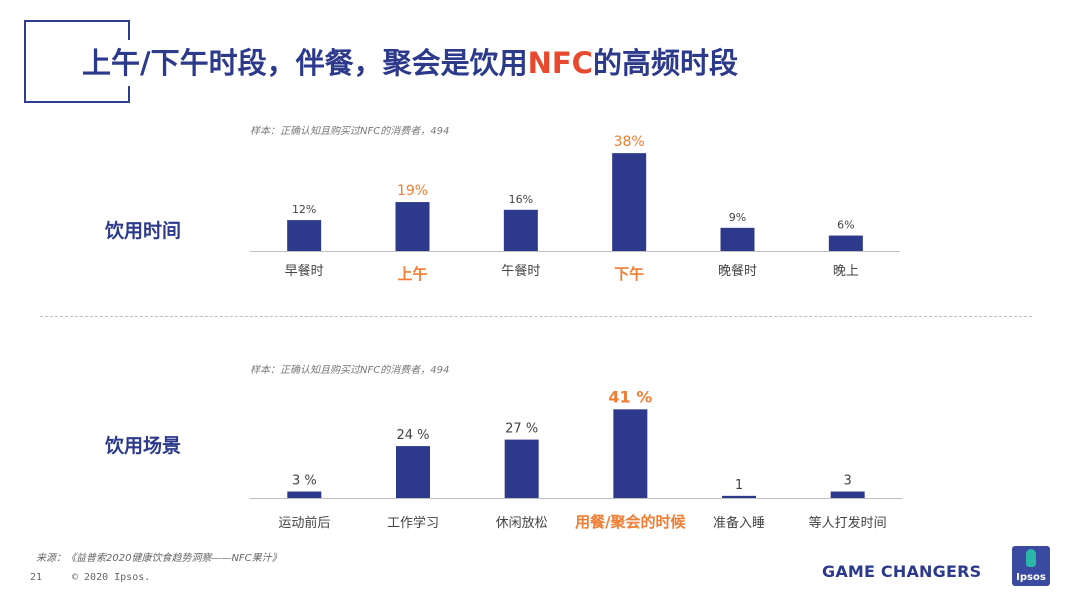 The width and height of the screenshot is (1080, 608). What do you see at coordinates (304, 481) in the screenshot?
I see `value-label-scene-1: 3 %` at bounding box center [304, 481].